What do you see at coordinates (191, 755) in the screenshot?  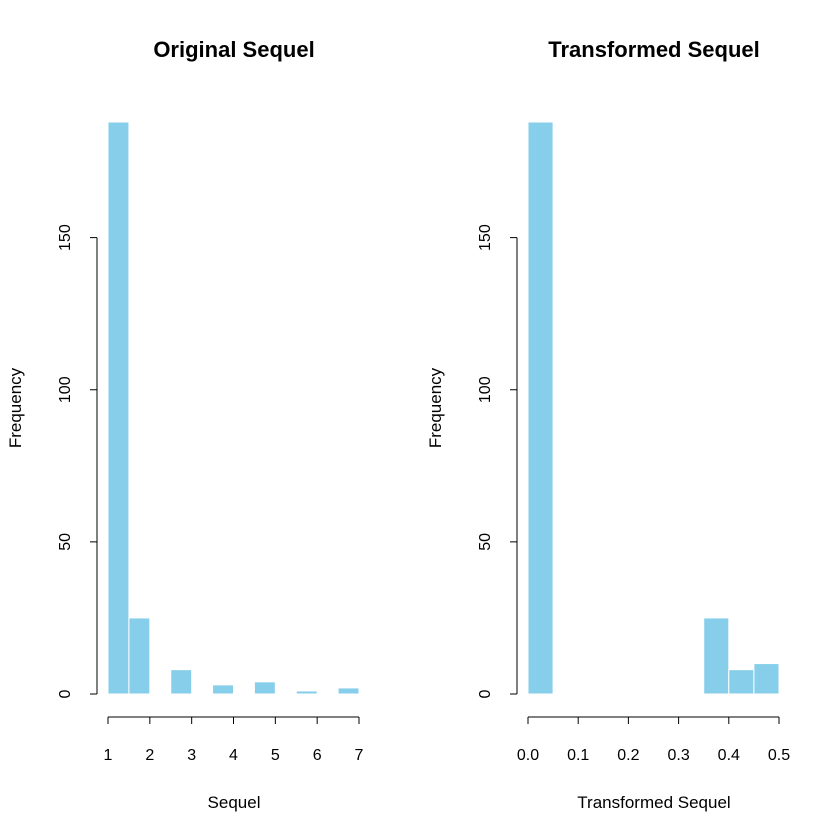 I see `x-tick-label: 3` at bounding box center [191, 755].